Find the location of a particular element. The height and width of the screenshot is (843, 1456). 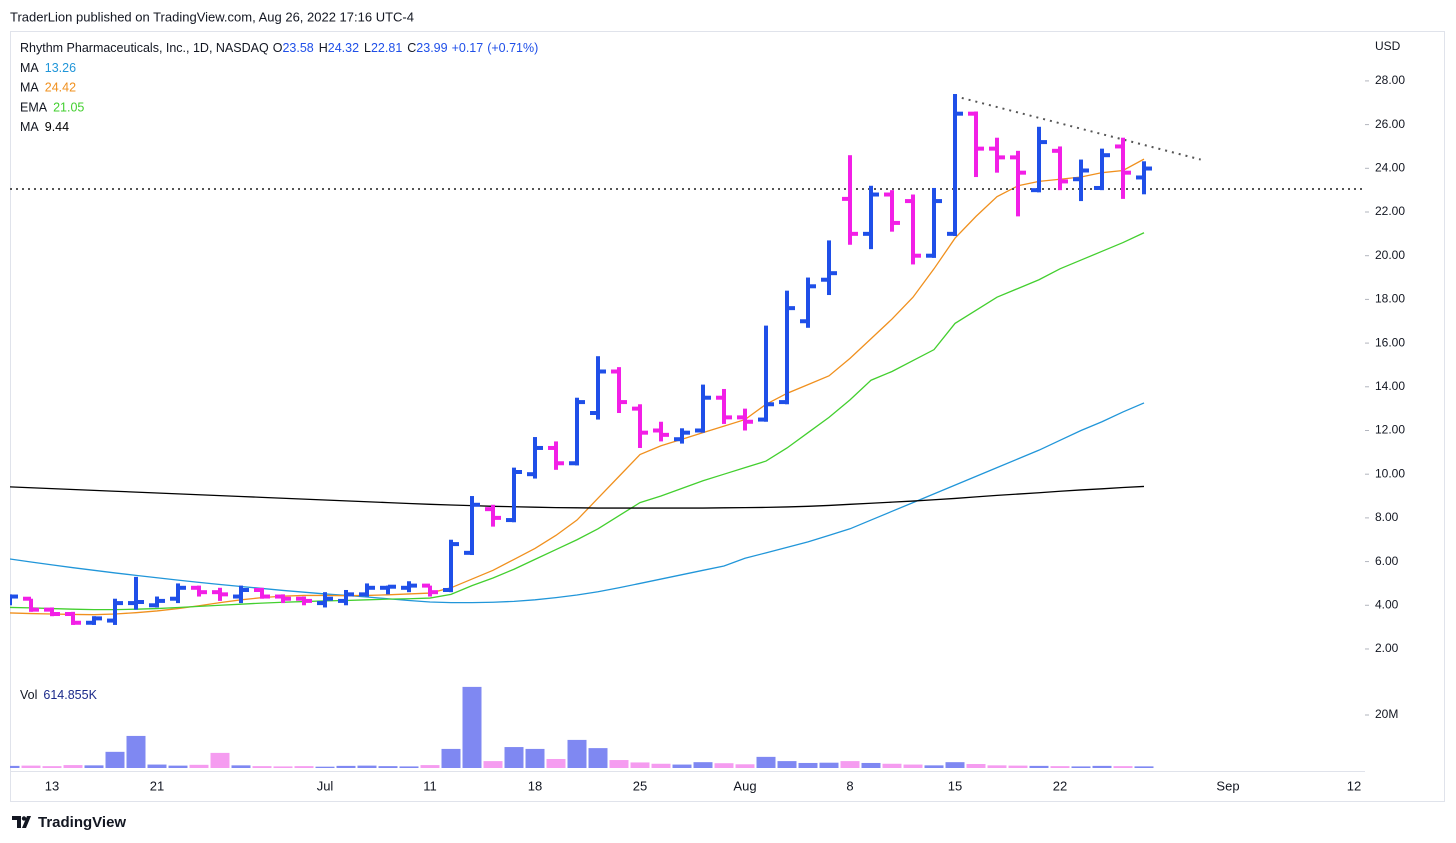

y-tick-label: 10.00 is located at coordinates (1390, 473).